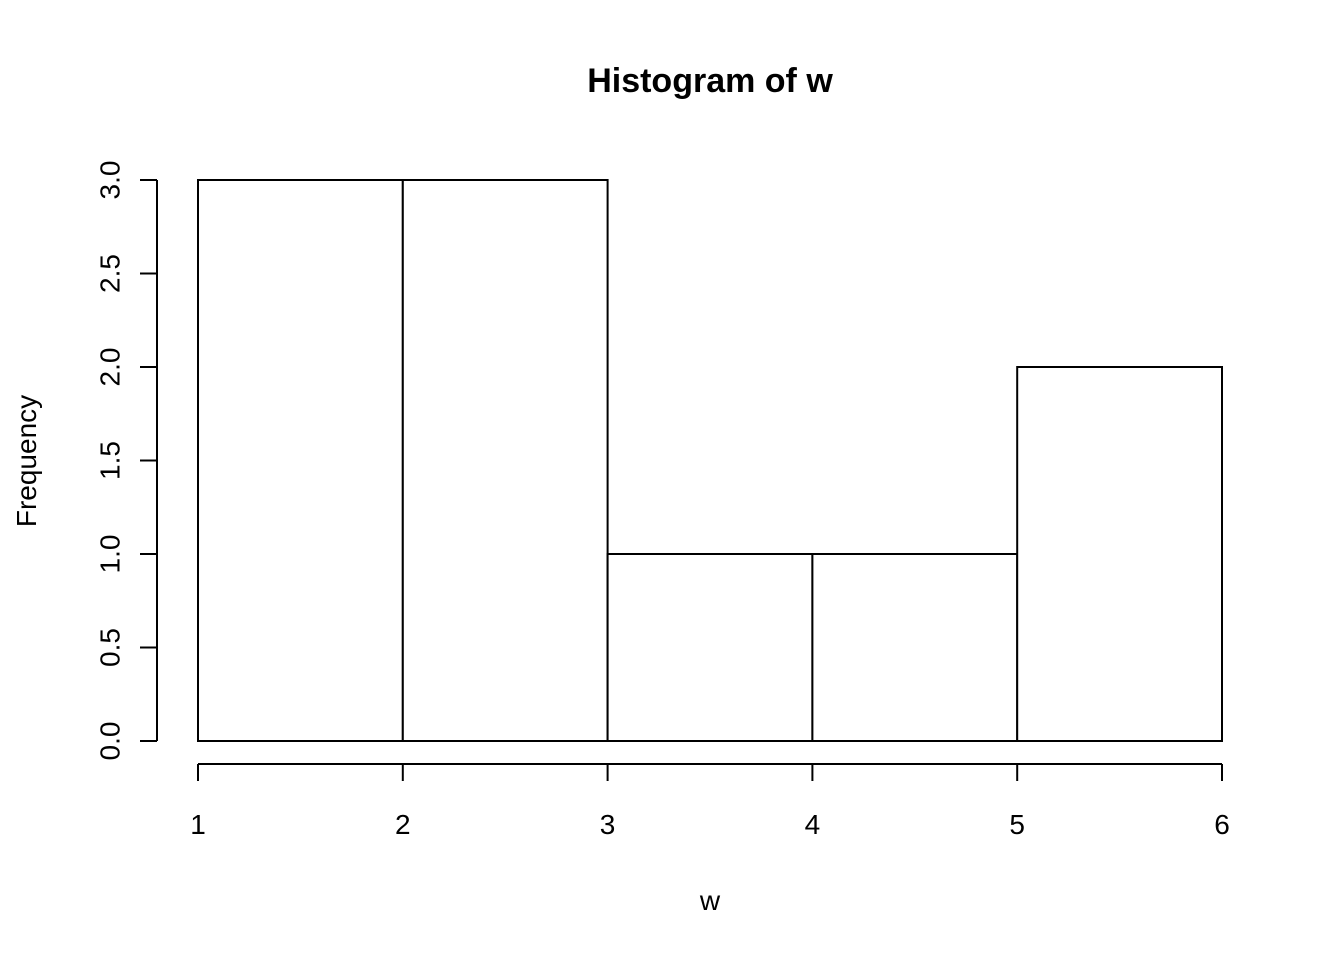 Image resolution: width=1344 pixels, height=960 pixels. What do you see at coordinates (110, 367) in the screenshot?
I see `y-tick-label: 2.0` at bounding box center [110, 367].